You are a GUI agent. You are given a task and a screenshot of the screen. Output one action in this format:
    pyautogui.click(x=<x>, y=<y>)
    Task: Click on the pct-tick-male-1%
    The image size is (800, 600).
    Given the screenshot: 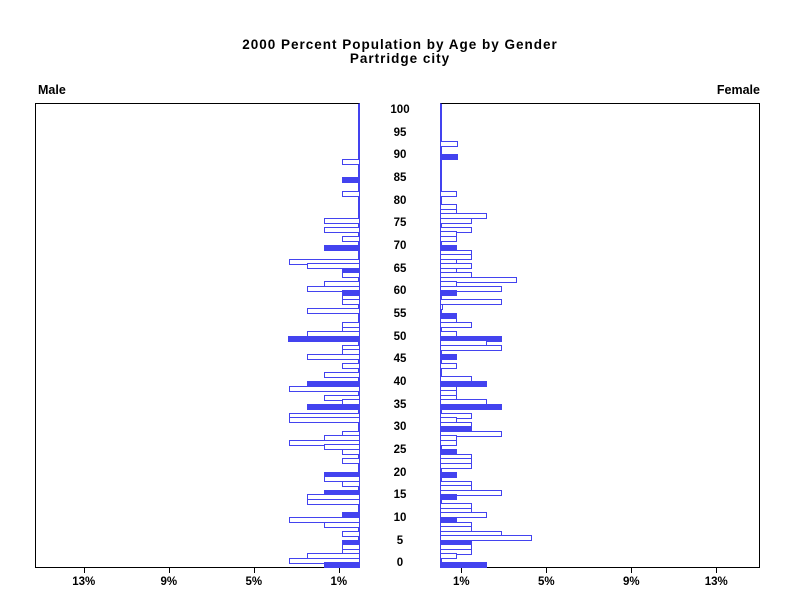 What is the action you would take?
    pyautogui.click(x=339, y=570)
    